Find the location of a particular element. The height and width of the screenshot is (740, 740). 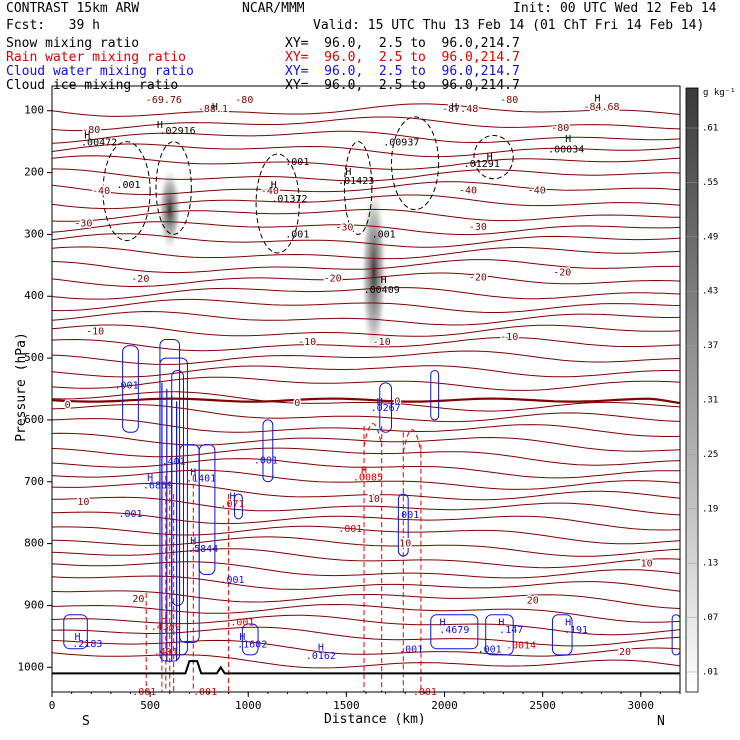

snow-value-label: .00409 is located at coordinates (382, 290).